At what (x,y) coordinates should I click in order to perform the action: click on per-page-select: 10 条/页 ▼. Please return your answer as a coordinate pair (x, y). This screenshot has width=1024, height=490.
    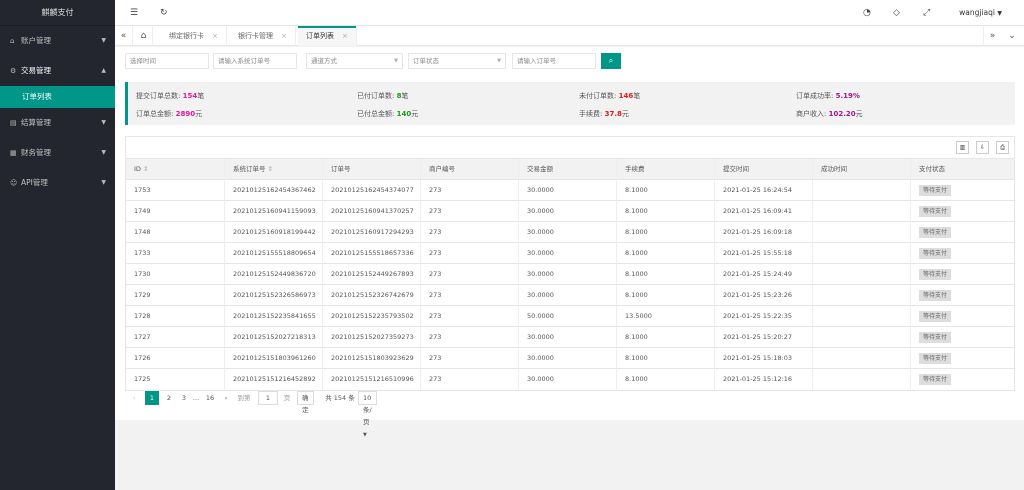
    Looking at the image, I should click on (367, 414).